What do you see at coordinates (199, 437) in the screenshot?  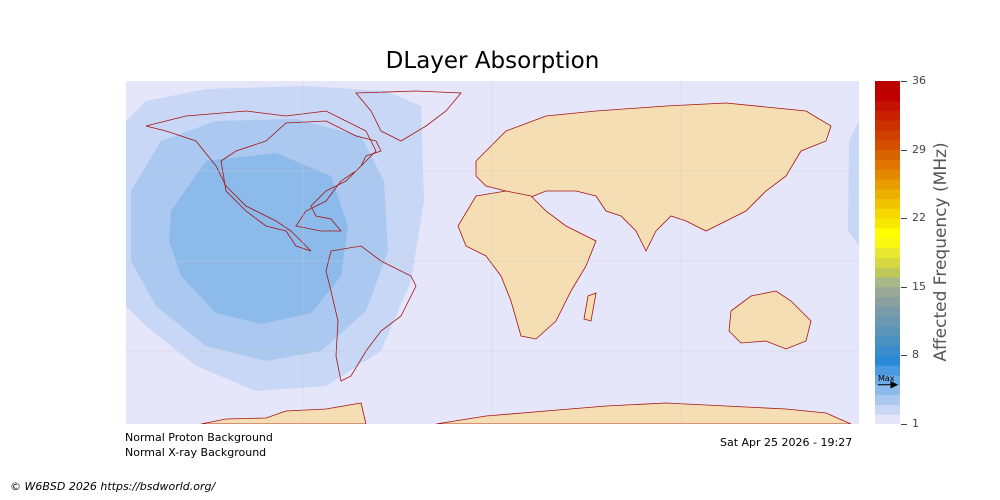 I see `proton-status: Normal Proton Background` at bounding box center [199, 437].